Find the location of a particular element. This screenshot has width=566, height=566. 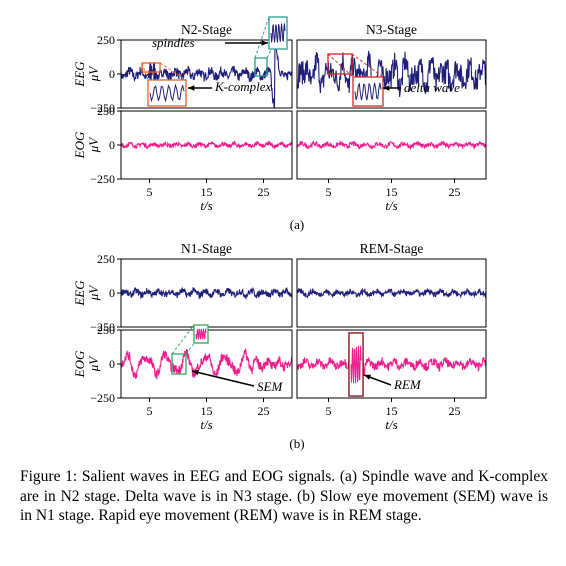

panel-label: (b) is located at coordinates (296, 443).